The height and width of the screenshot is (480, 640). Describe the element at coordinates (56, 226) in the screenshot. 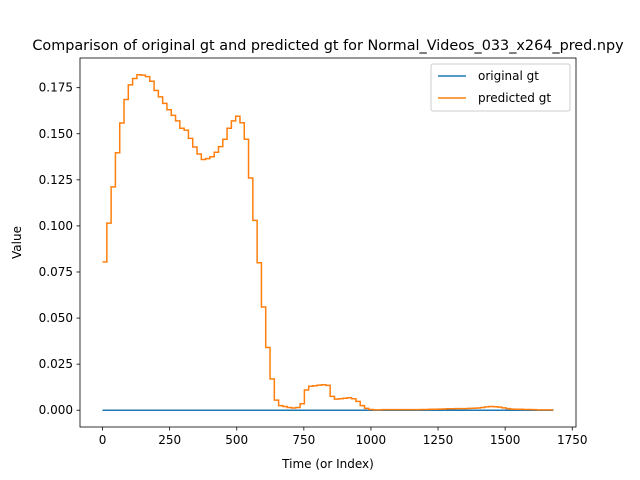

I see `y-tick-label: 0.100` at that location.